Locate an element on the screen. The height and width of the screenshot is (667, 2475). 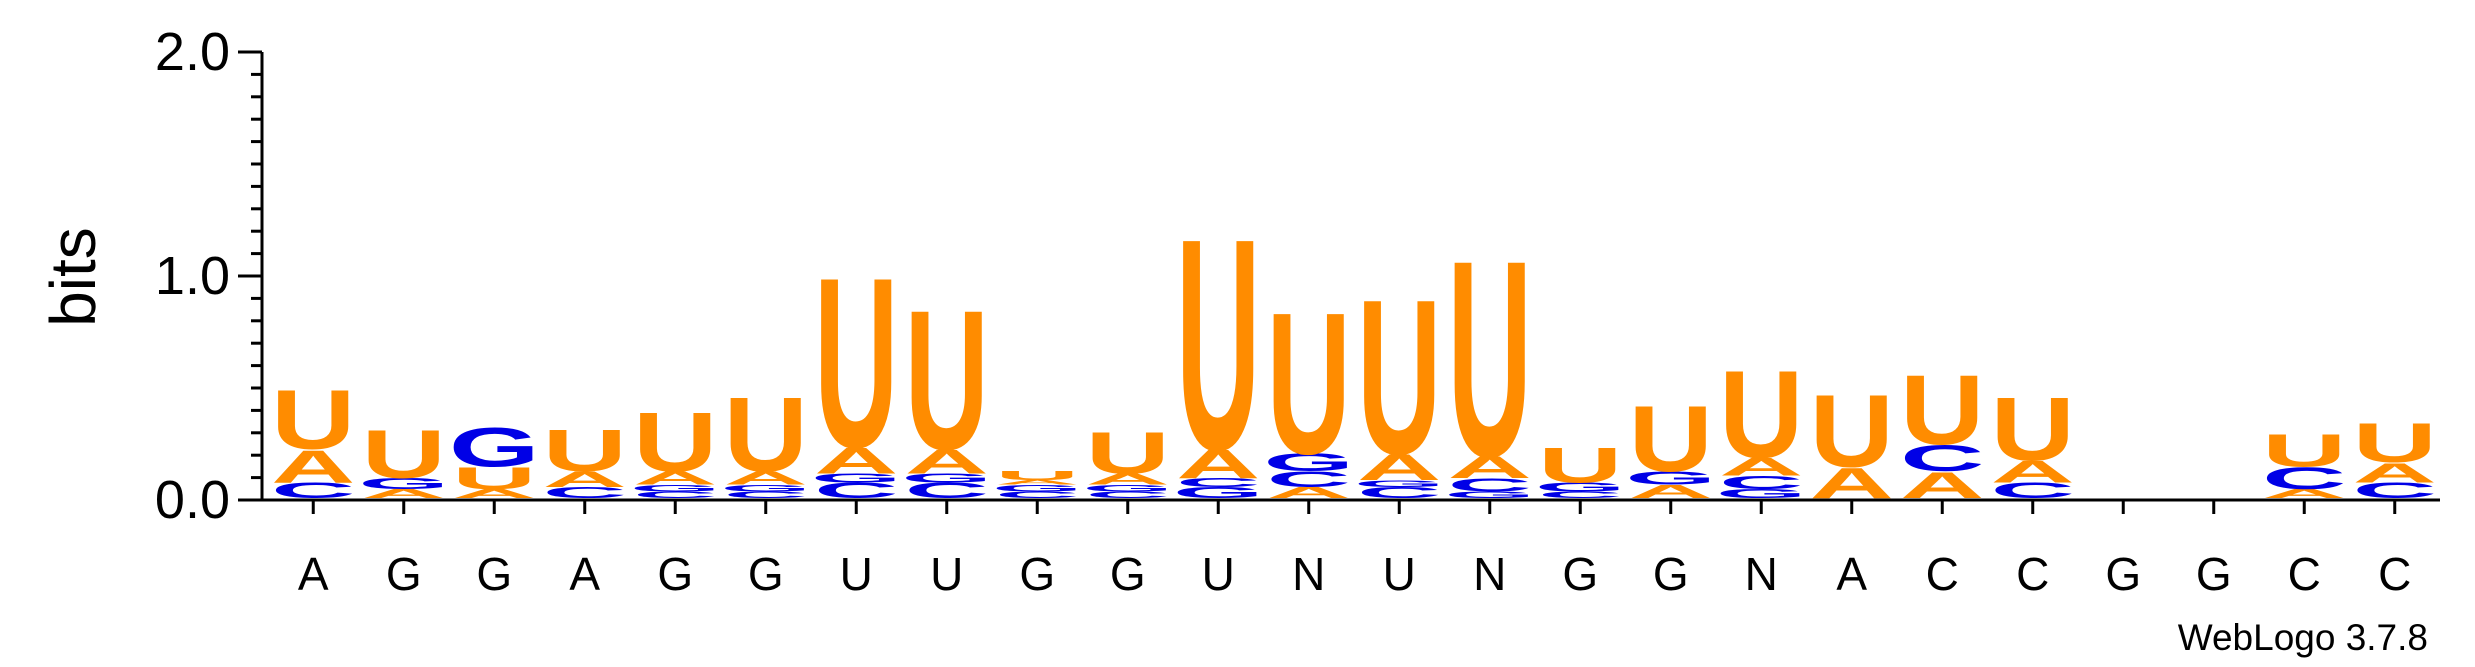
y-axis-label: bits is located at coordinates (73, 277).